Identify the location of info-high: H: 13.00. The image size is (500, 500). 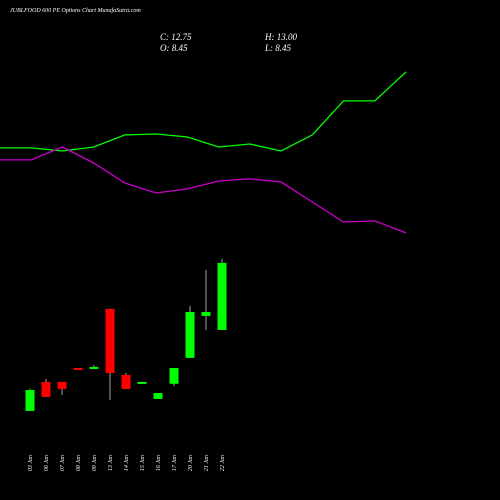
(280, 37).